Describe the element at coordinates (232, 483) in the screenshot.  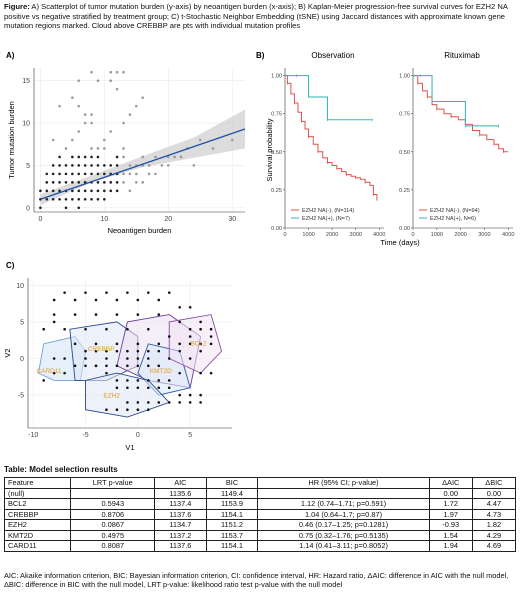
I see `table-header-cell: BIC` at that location.